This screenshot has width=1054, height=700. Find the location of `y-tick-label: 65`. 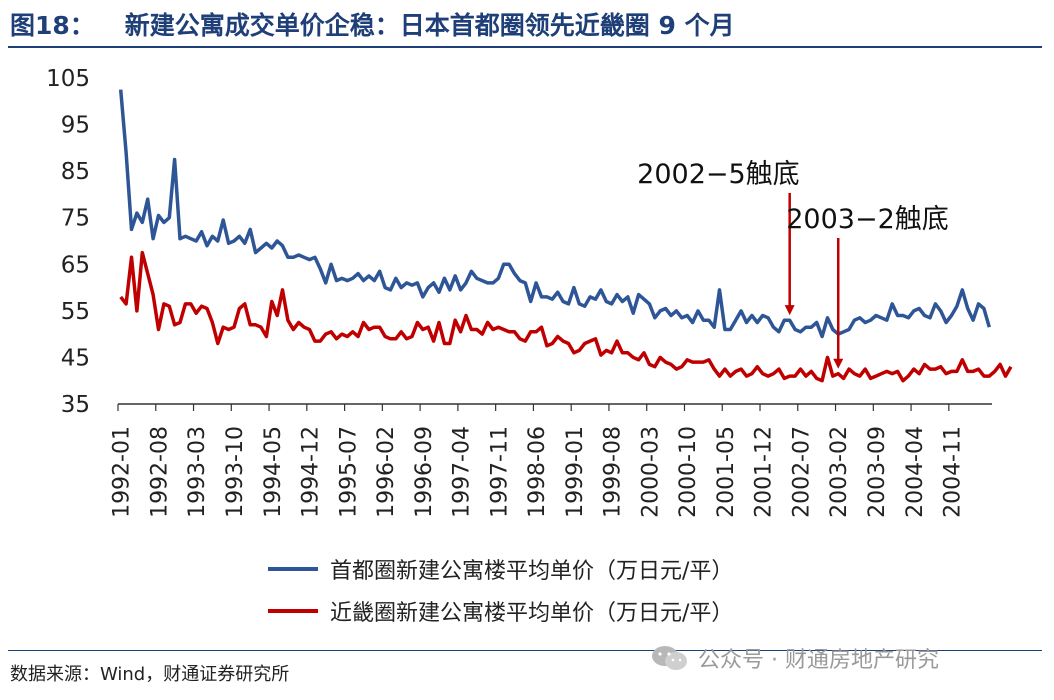

y-tick-label: 65 is located at coordinates (75, 265).